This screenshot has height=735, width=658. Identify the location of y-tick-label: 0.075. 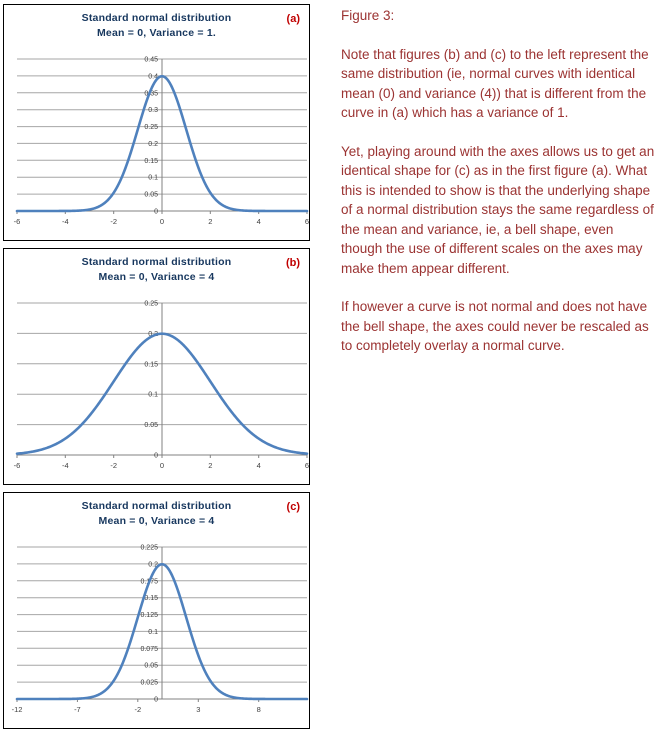
(149, 649).